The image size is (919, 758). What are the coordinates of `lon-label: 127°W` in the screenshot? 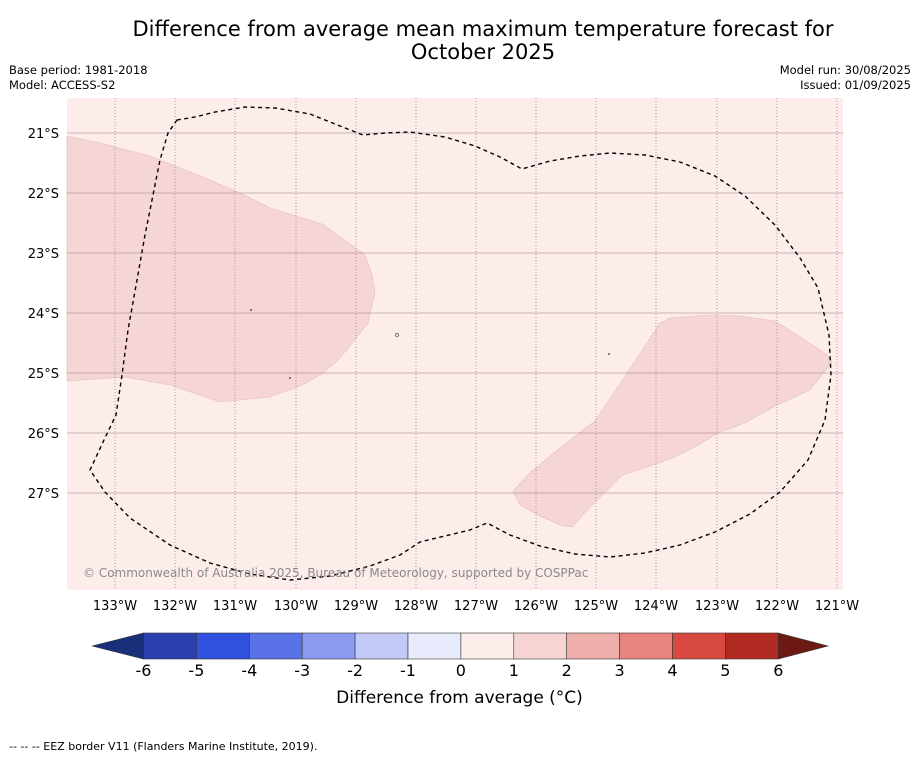 It's located at (476, 606).